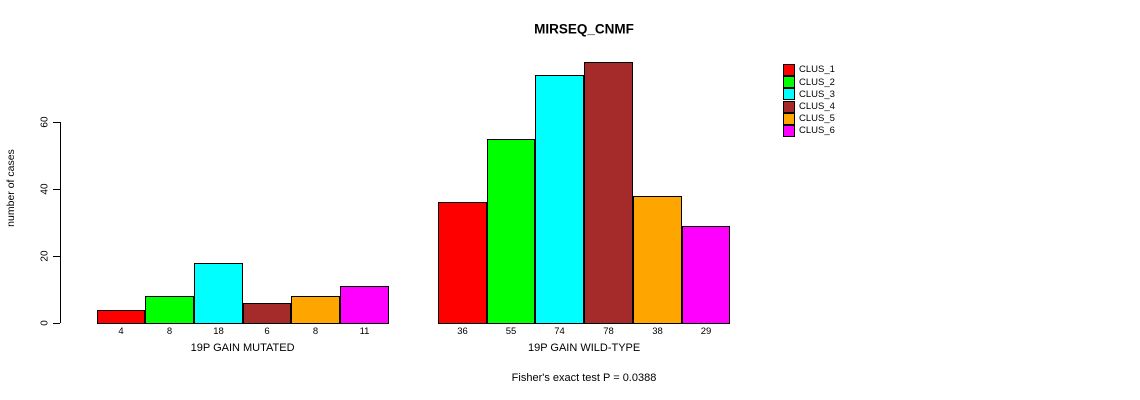  I want to click on legend-item: CLUS_3, so click(809, 94).